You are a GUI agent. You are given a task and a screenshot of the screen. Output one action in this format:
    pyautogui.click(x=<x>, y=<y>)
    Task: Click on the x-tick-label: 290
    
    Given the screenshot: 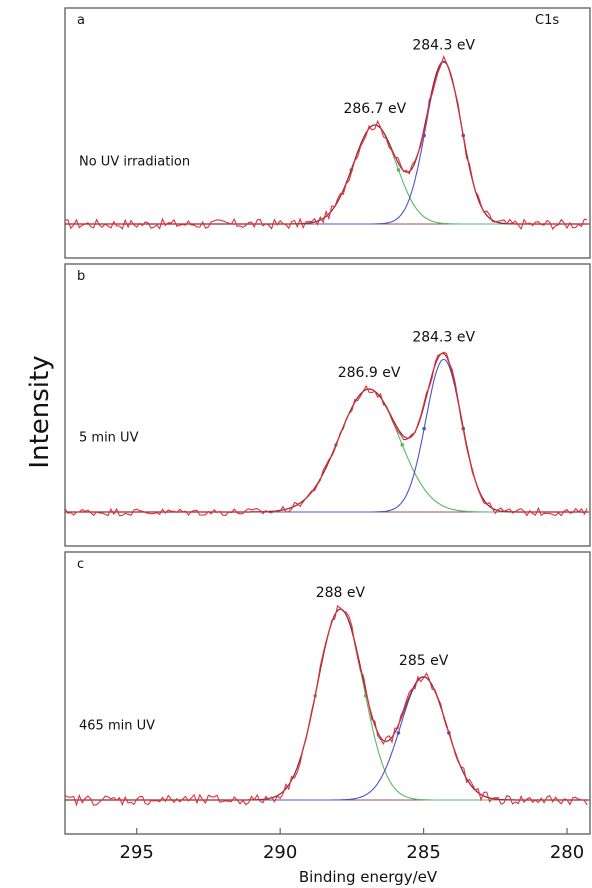 What is the action you would take?
    pyautogui.click(x=280, y=852)
    